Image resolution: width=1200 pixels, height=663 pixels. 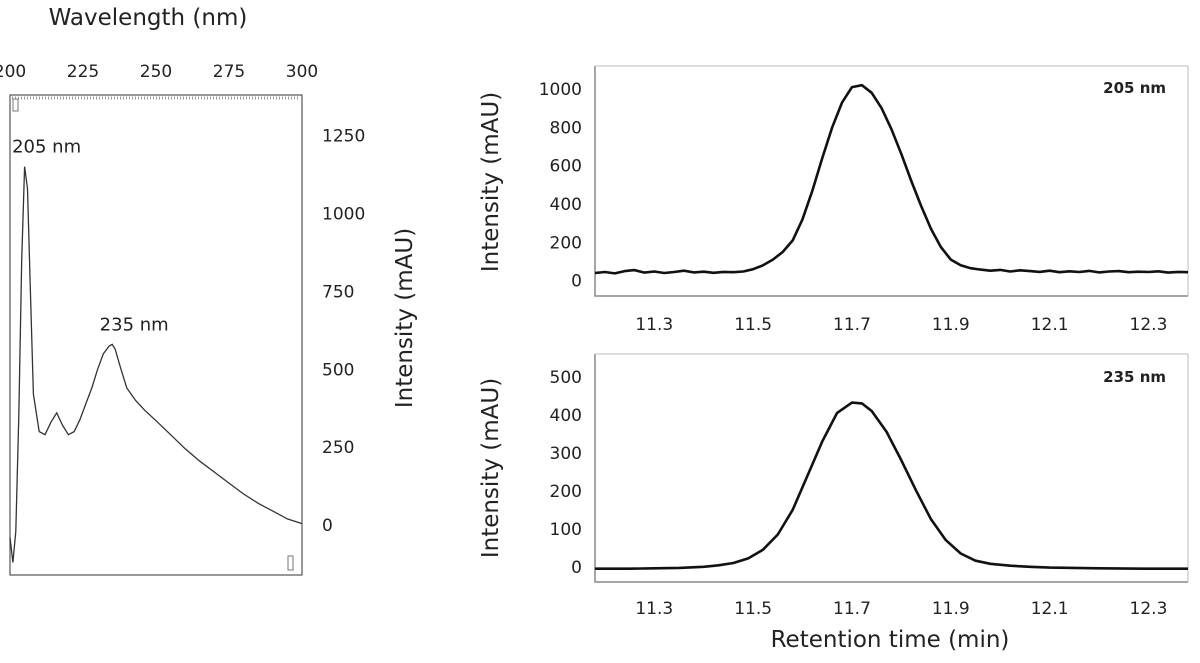 What do you see at coordinates (338, 448) in the screenshot?
I see `y-tick-label: 250` at bounding box center [338, 448].